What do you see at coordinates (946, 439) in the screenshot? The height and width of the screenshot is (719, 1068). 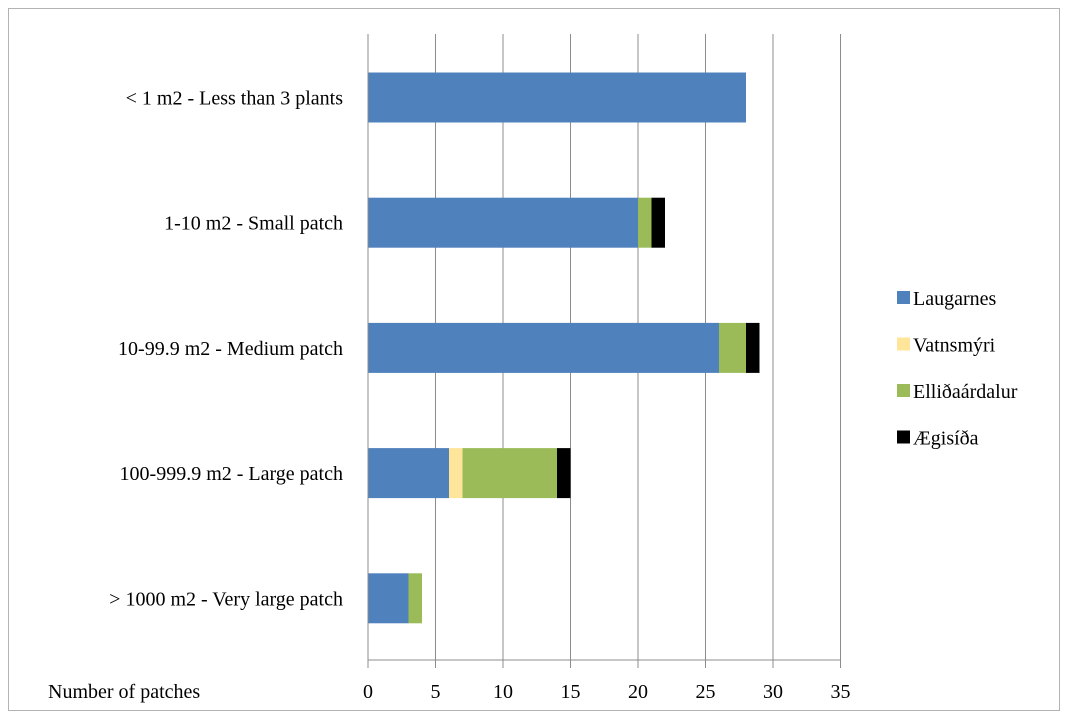 I see `legend-label: Ægisíða` at bounding box center [946, 439].